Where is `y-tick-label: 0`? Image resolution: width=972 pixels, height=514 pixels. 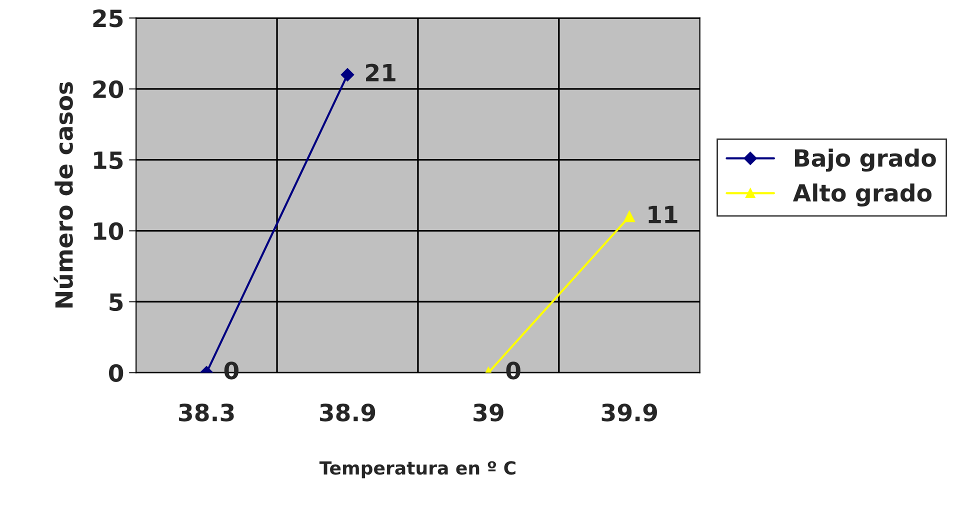
y-tick-label: 0 is located at coordinates (116, 373).